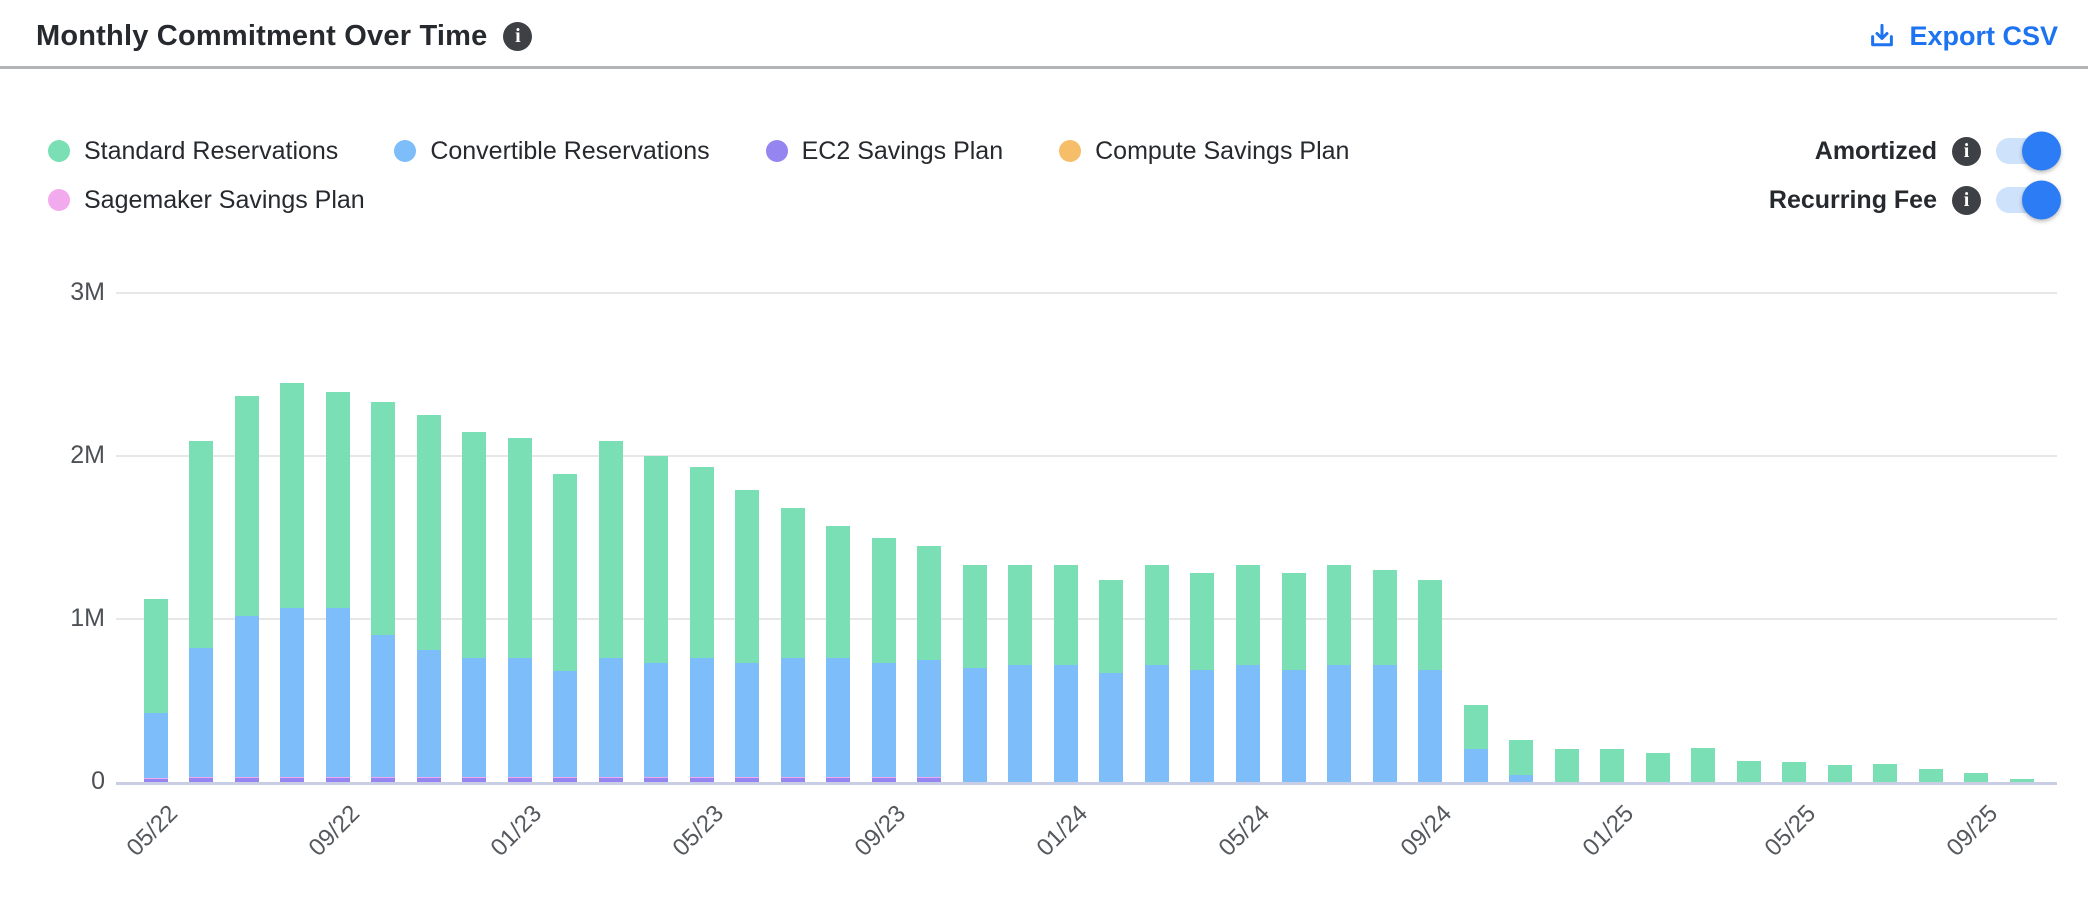  I want to click on legend-item: Convertible Reservations, so click(552, 151).